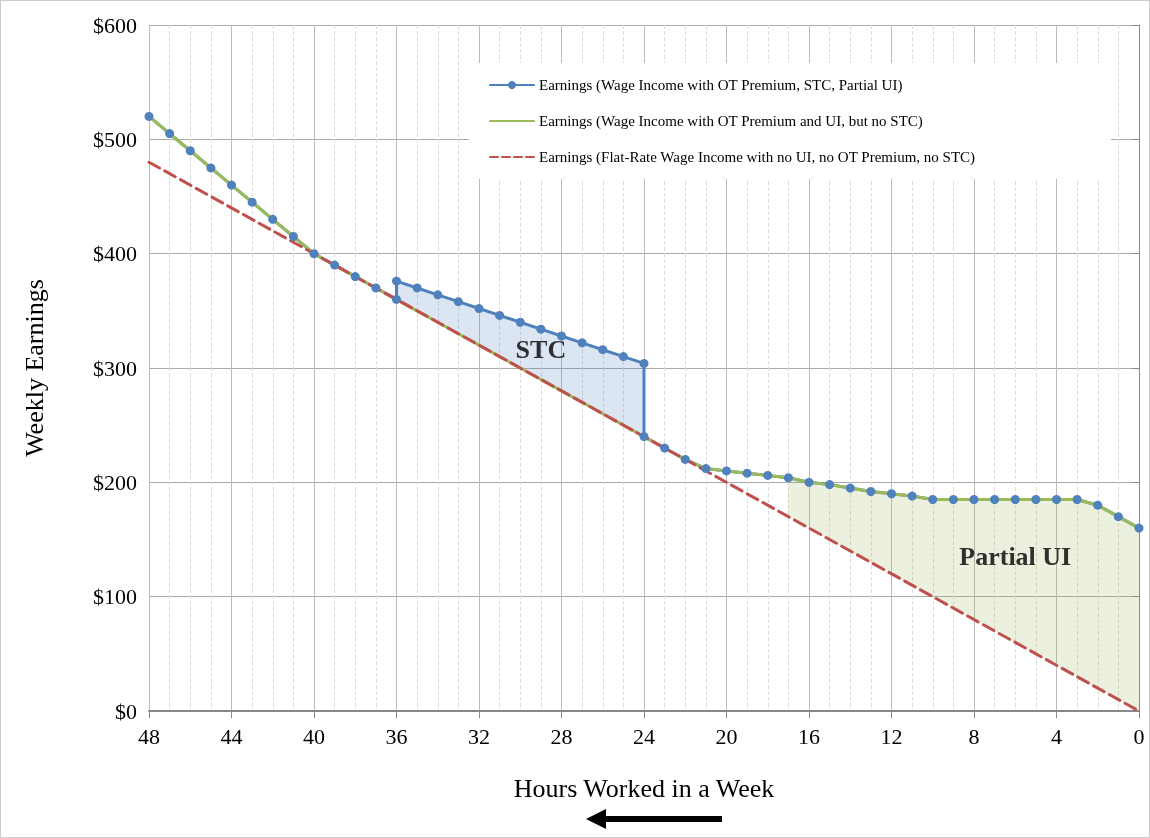 The image size is (1150, 838). What do you see at coordinates (731, 121) in the screenshot?
I see `legend-label: Earnings (Wage Income with OT Premium and UI, but no STC)` at bounding box center [731, 121].